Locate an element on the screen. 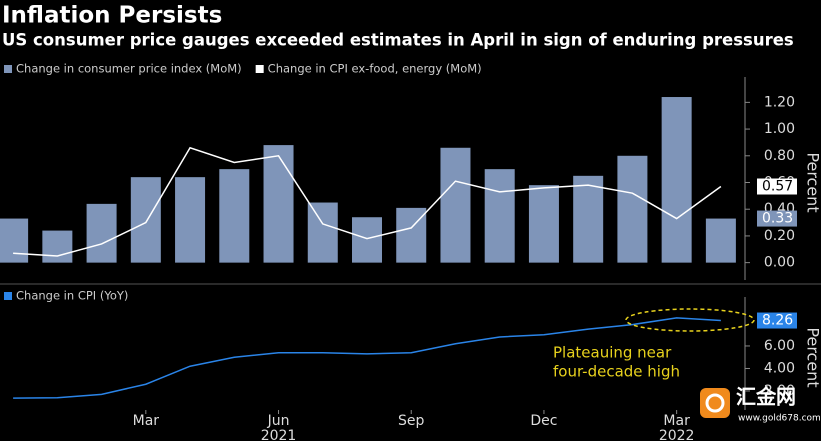 Image resolution: width=821 pixels, height=441 pixels. y-tick-label: 2.00 is located at coordinates (779, 391).